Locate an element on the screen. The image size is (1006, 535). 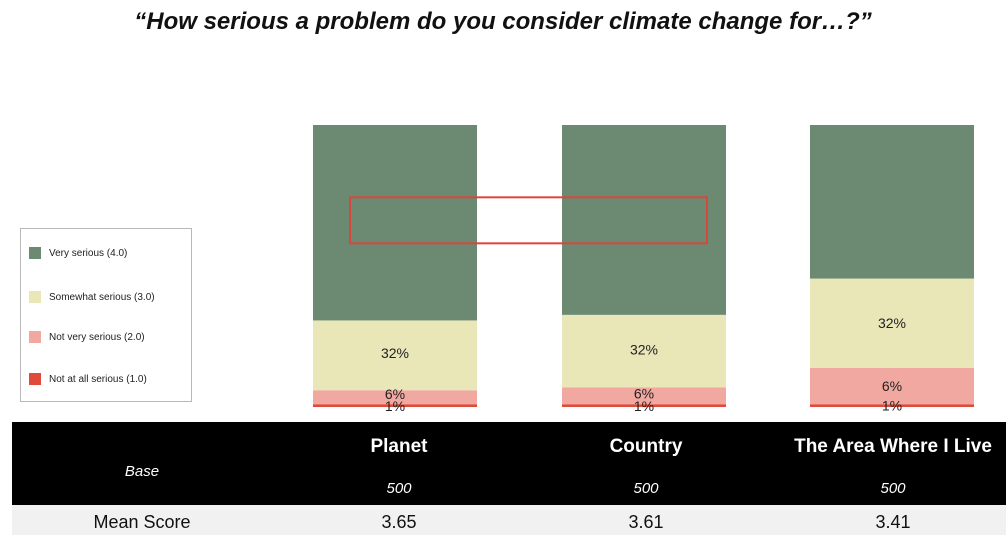
mean-score-label: Mean Score is located at coordinates (142, 522).